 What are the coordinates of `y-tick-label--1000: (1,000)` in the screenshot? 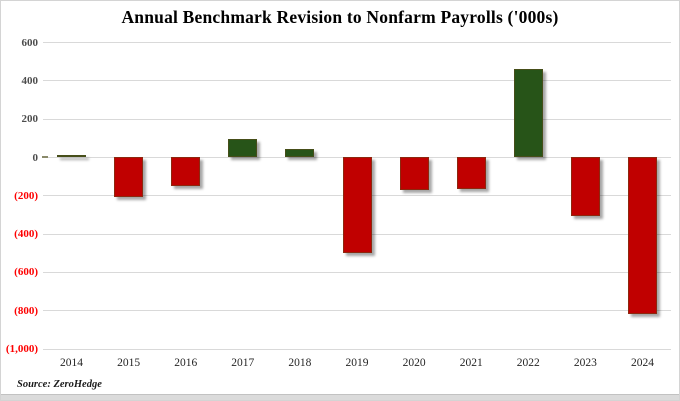 It's located at (21, 349).